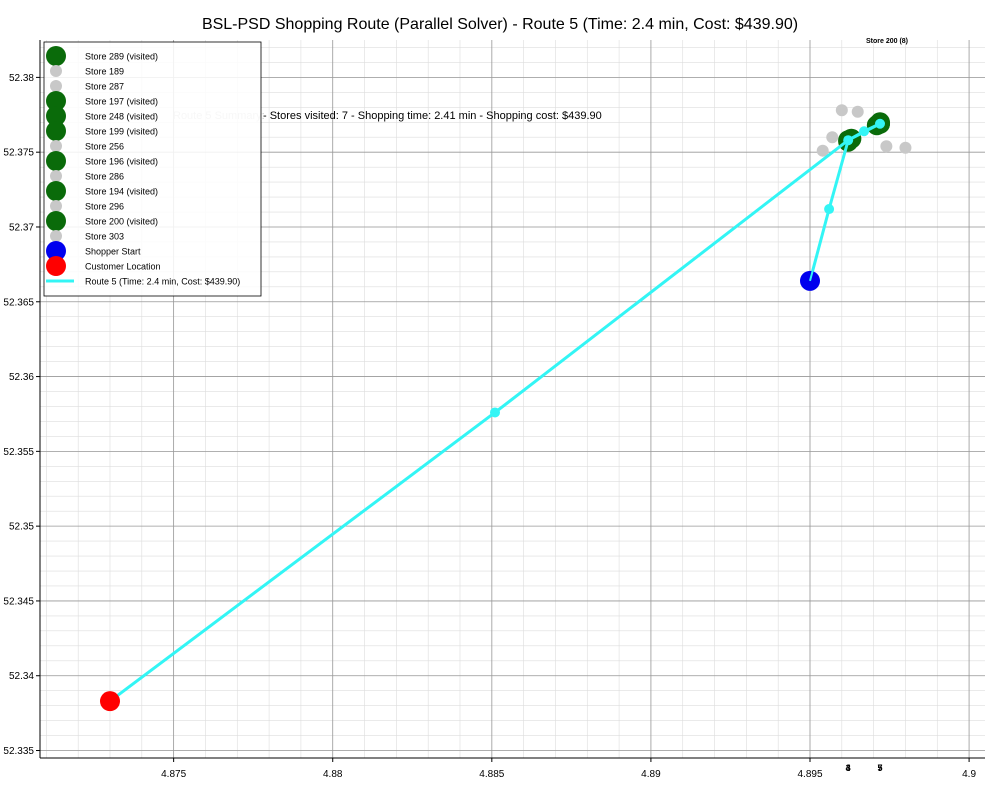 The height and width of the screenshot is (805, 1000). Describe the element at coordinates (121, 57) in the screenshot. I see `legend-entry-label: Store 289 (visited)` at that location.